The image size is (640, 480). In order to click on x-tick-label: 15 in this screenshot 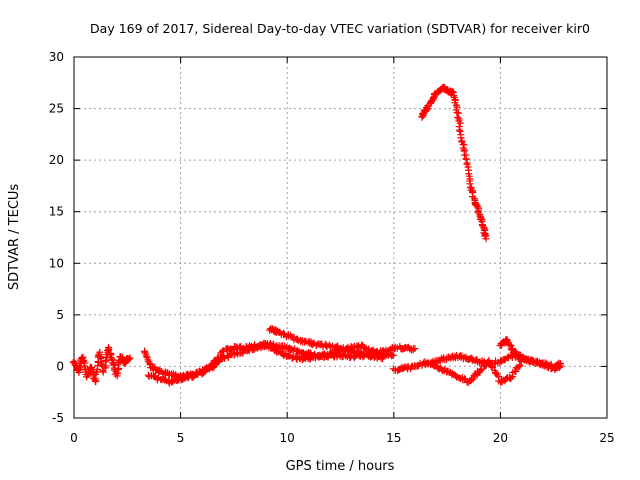, I will do `click(393, 438)`.